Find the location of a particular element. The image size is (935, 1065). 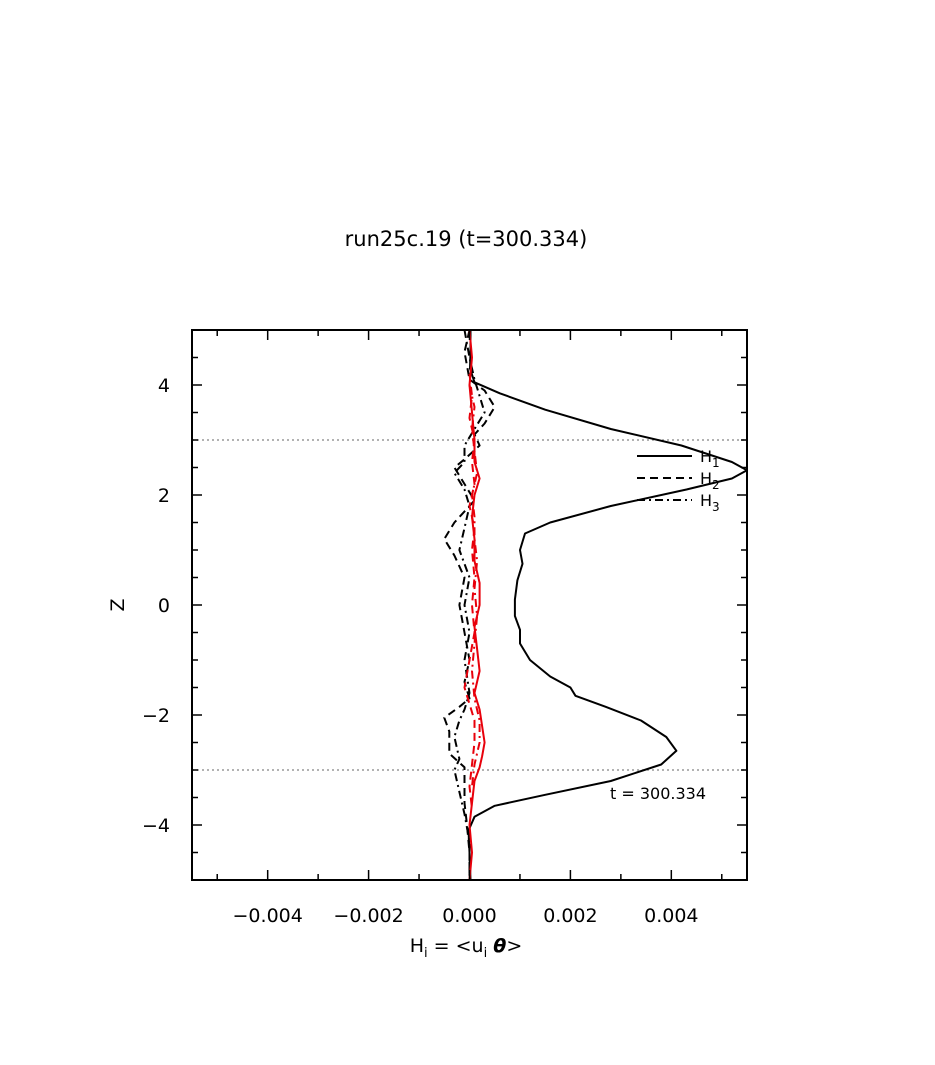

legend-label: H2 is located at coordinates (710, 480).